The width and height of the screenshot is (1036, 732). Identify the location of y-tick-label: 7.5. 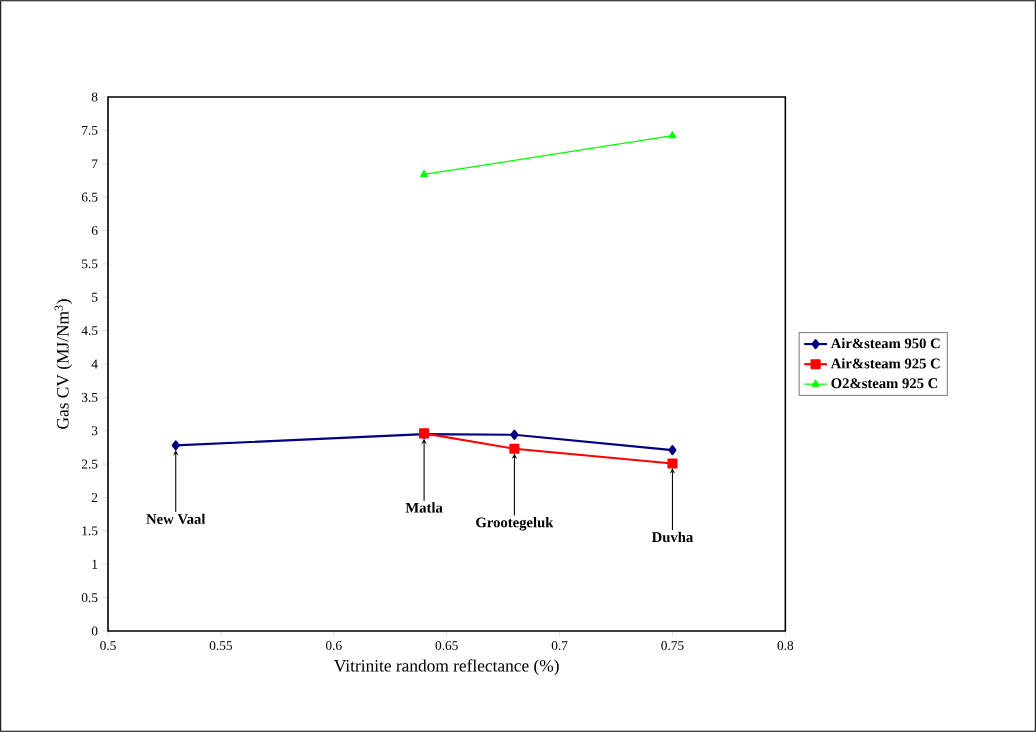
(90, 130).